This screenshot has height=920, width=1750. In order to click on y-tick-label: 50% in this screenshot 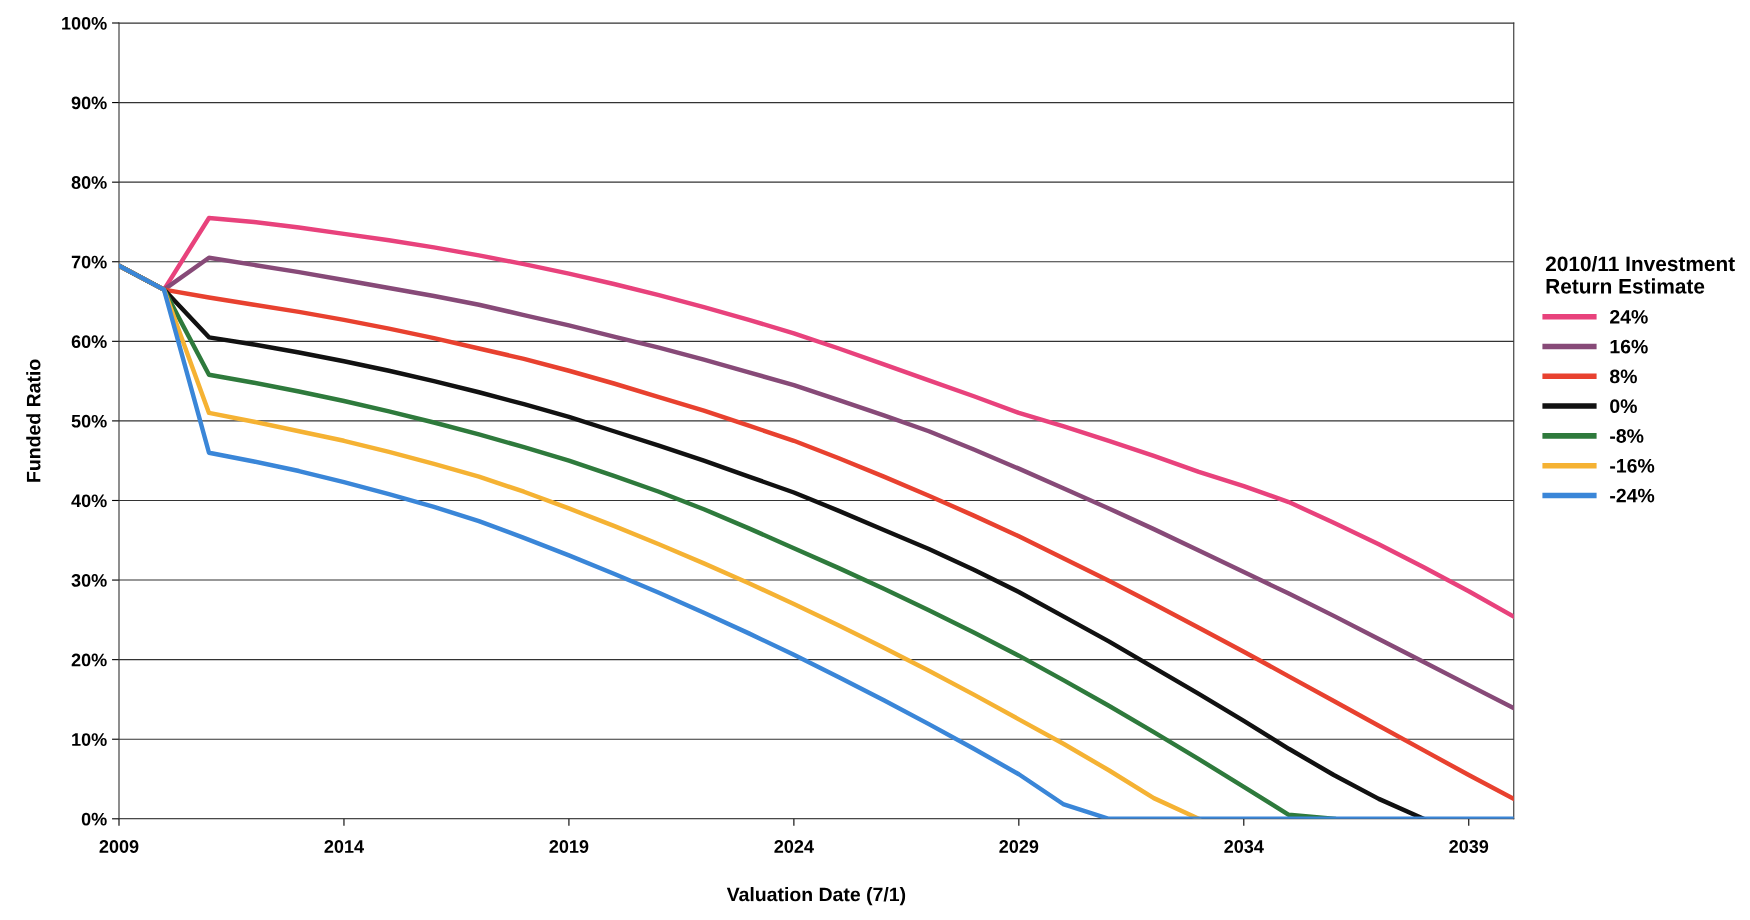, I will do `click(89, 421)`.